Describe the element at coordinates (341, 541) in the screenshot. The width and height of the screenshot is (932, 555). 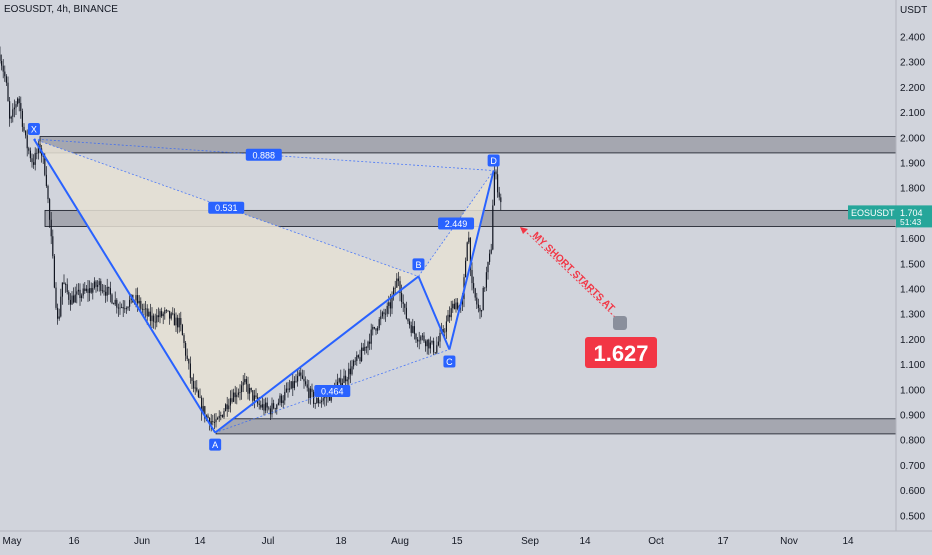
I see `time-tick-label: 18` at that location.